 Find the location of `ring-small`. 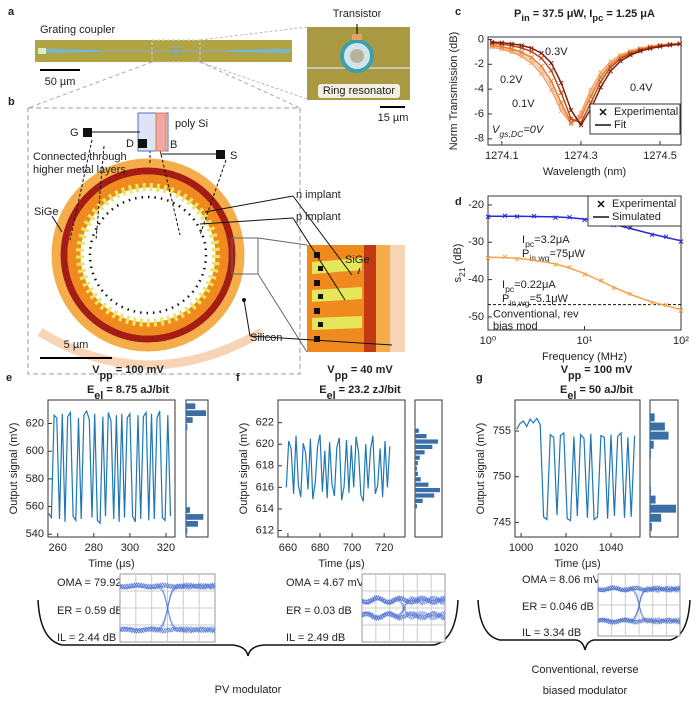

ring-small is located at coordinates (176, 51).